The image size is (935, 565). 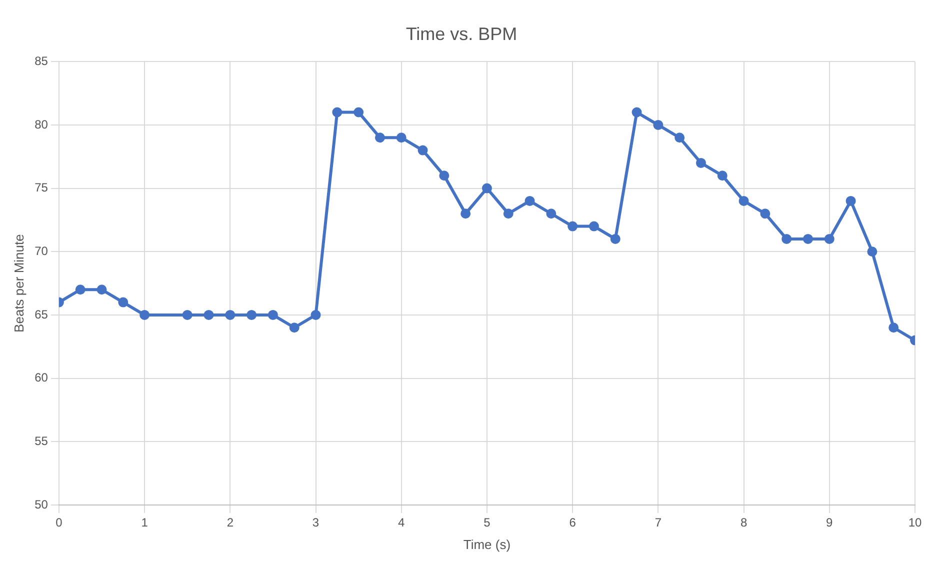 What do you see at coordinates (41, 124) in the screenshot?
I see `y-tick-label: 80` at bounding box center [41, 124].